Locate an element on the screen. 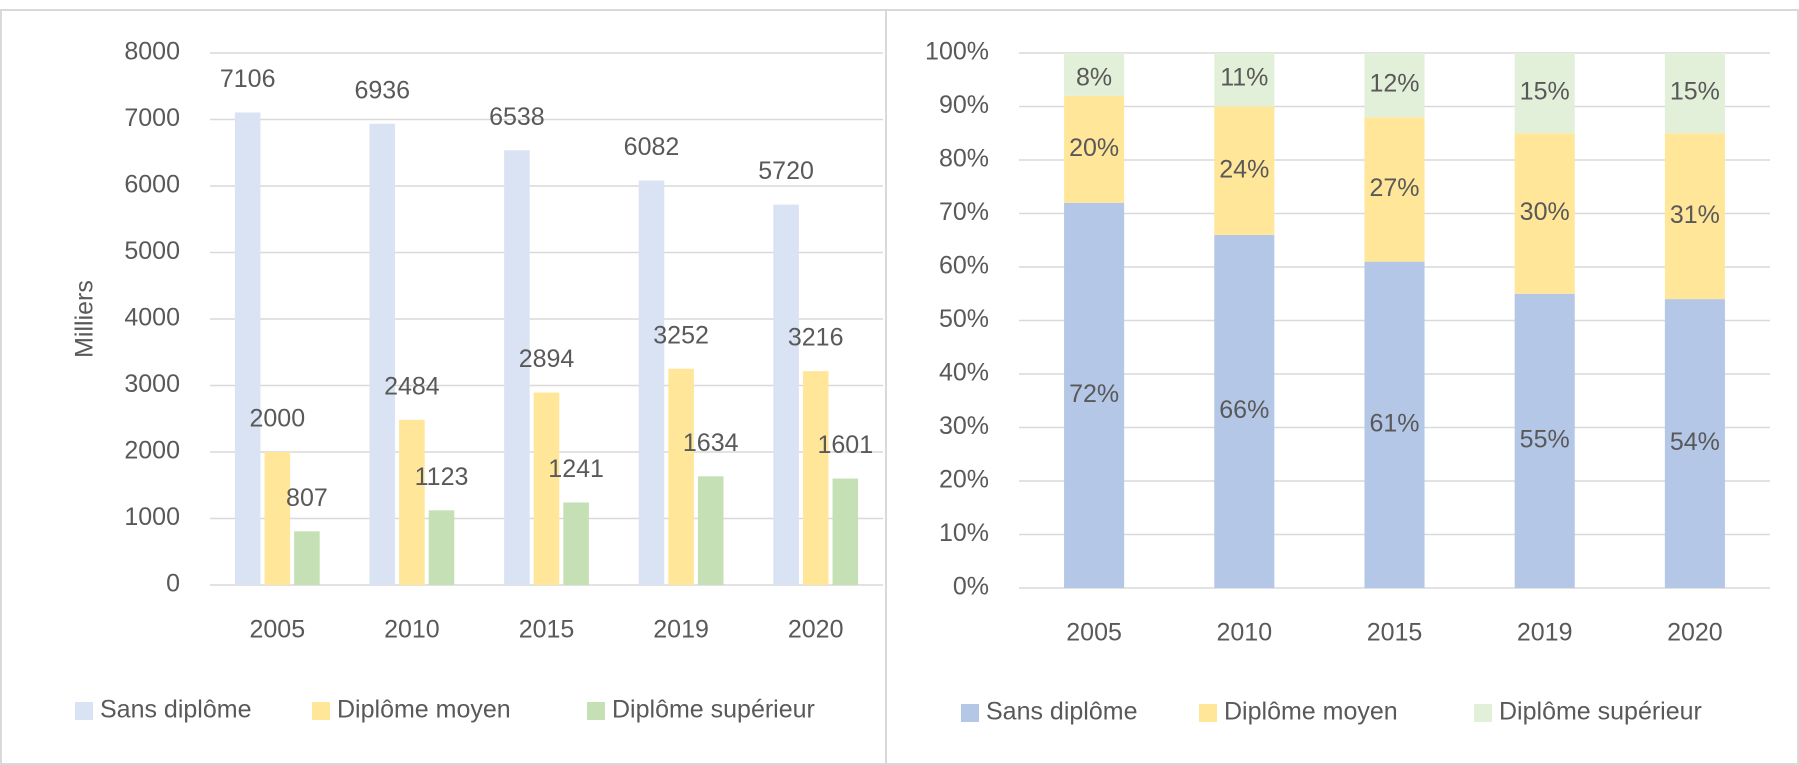  data-label: 11% is located at coordinates (1244, 78).